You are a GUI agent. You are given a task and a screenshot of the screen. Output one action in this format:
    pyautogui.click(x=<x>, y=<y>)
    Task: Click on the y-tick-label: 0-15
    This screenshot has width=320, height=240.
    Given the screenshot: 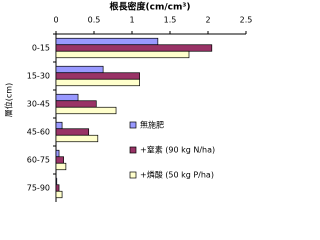 What is the action you would take?
    pyautogui.click(x=41, y=48)
    